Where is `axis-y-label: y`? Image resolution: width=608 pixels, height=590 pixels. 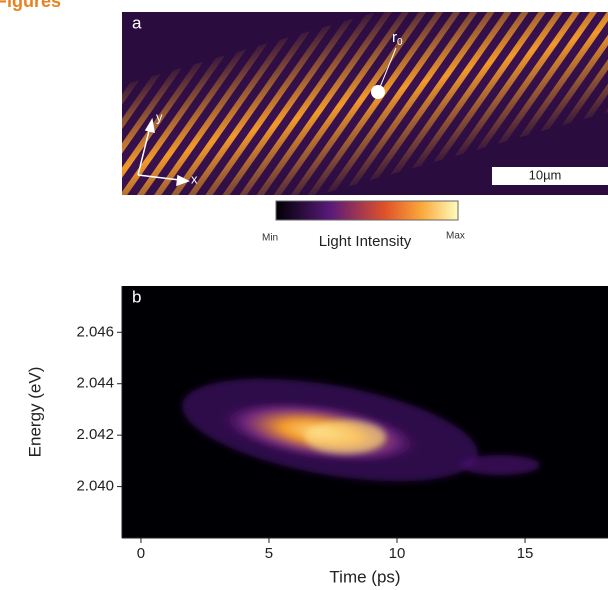
axis-y-label: y is located at coordinates (159, 116).